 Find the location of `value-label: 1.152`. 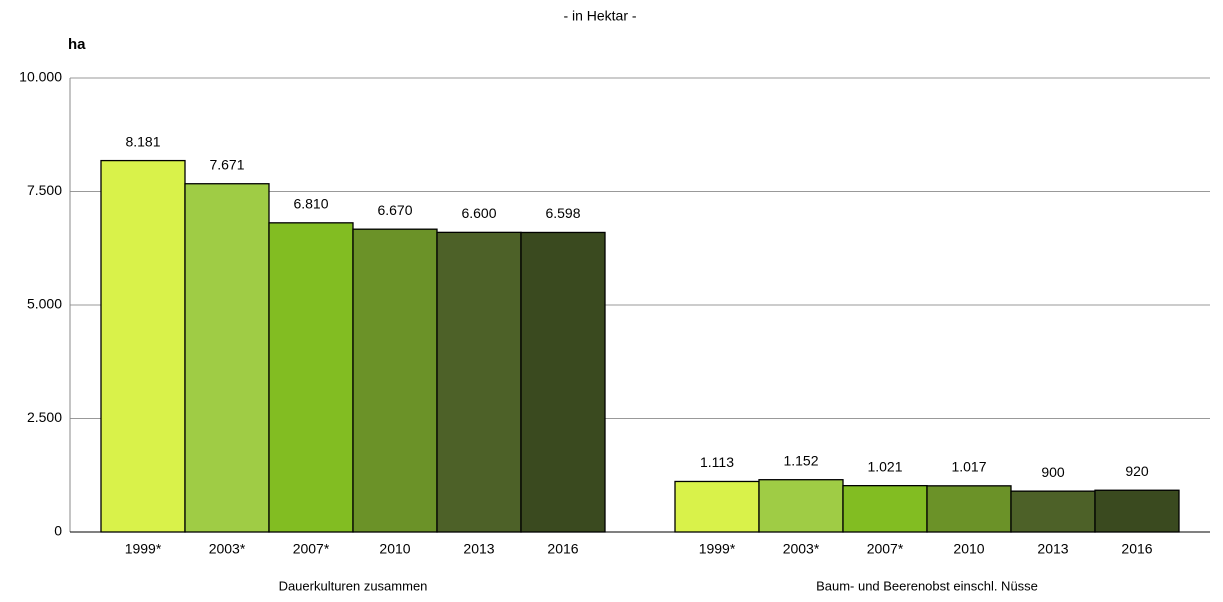

value-label: 1.152 is located at coordinates (800, 460).